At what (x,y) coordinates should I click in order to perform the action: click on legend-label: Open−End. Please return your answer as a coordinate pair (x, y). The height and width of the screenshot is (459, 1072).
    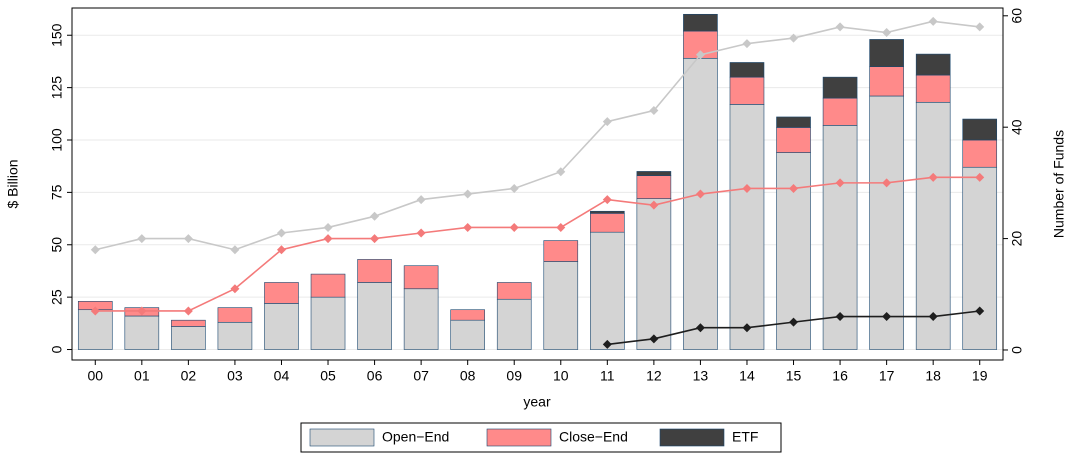
    Looking at the image, I should click on (415, 437).